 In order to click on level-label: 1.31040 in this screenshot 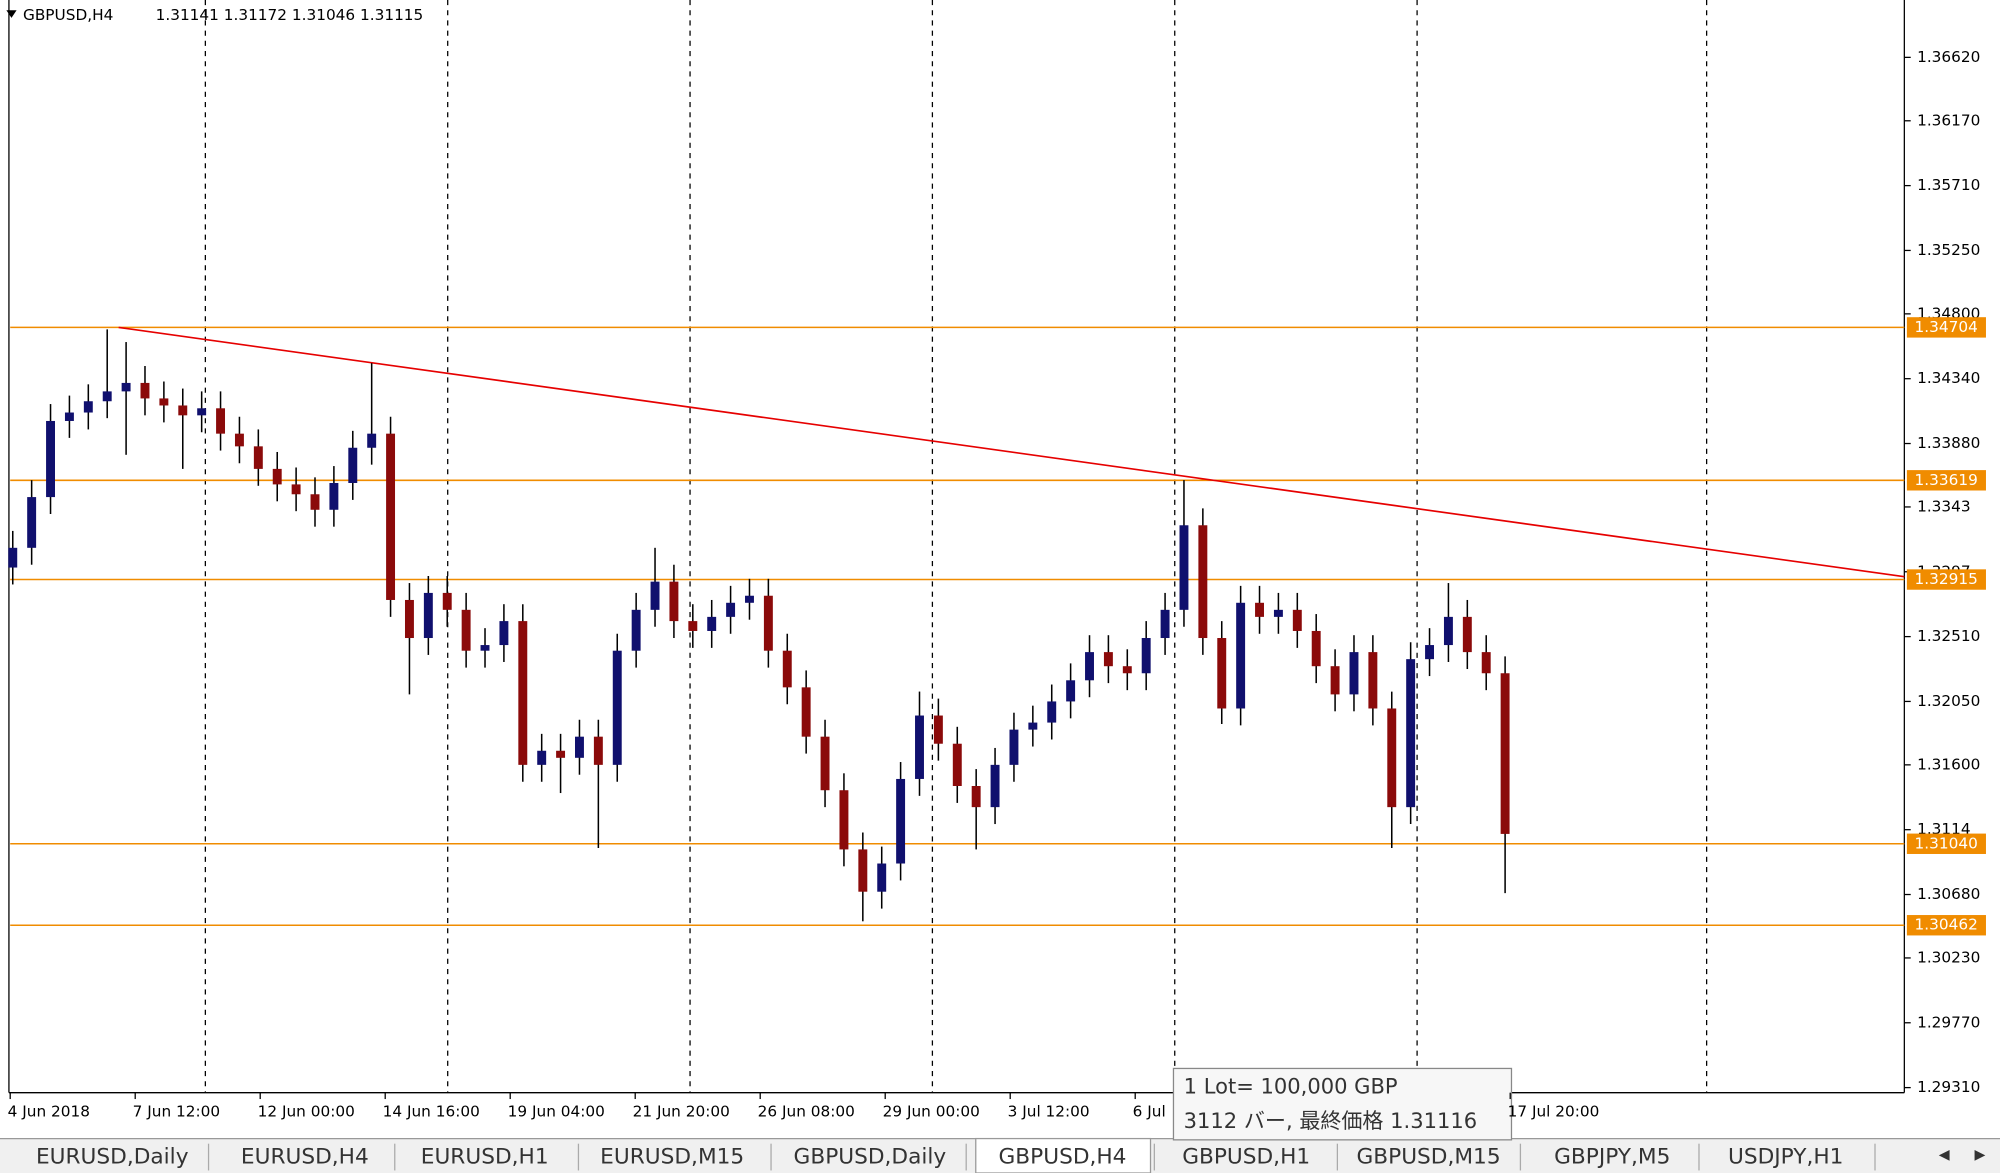, I will do `click(1946, 843)`.